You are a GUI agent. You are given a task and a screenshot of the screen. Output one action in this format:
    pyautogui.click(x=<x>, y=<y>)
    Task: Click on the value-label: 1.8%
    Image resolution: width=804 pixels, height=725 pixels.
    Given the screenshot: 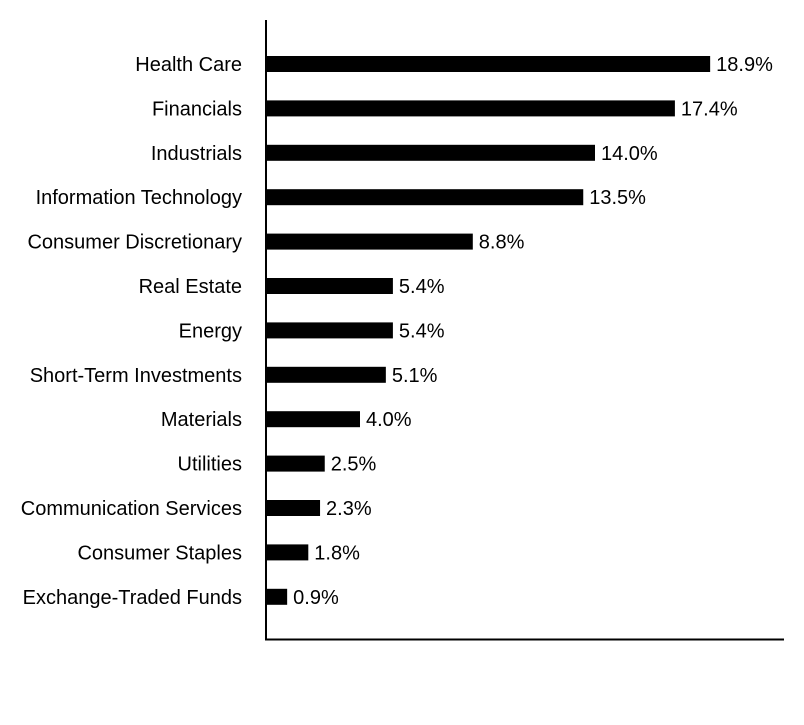 What is the action you would take?
    pyautogui.click(x=337, y=553)
    